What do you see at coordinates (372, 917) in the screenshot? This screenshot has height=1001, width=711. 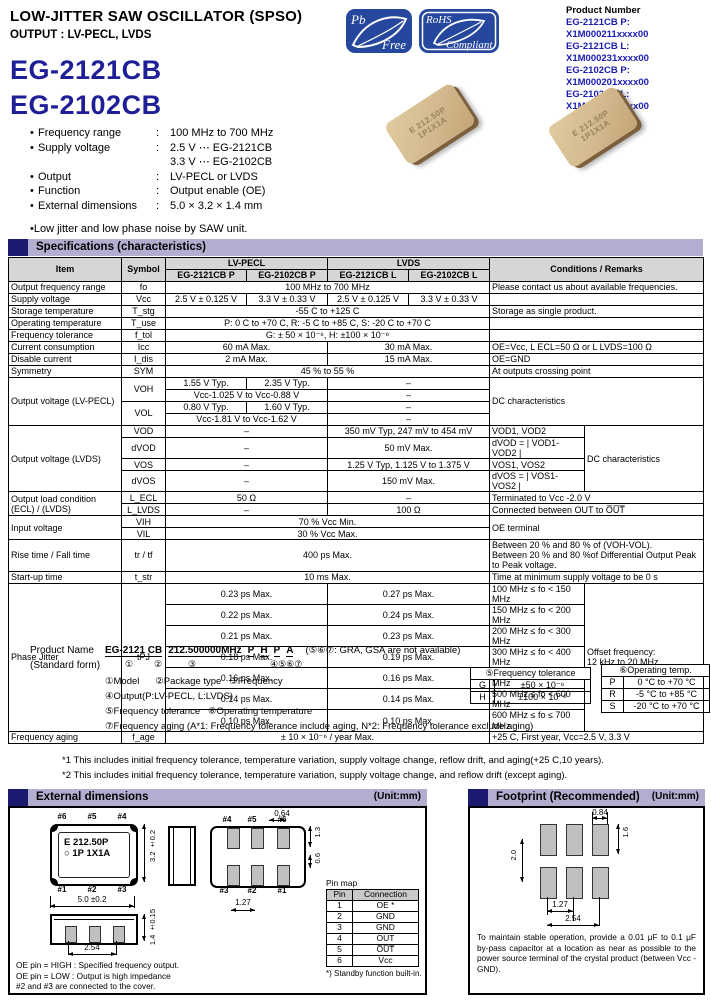 I see `table-row: 2 GND` at bounding box center [372, 917].